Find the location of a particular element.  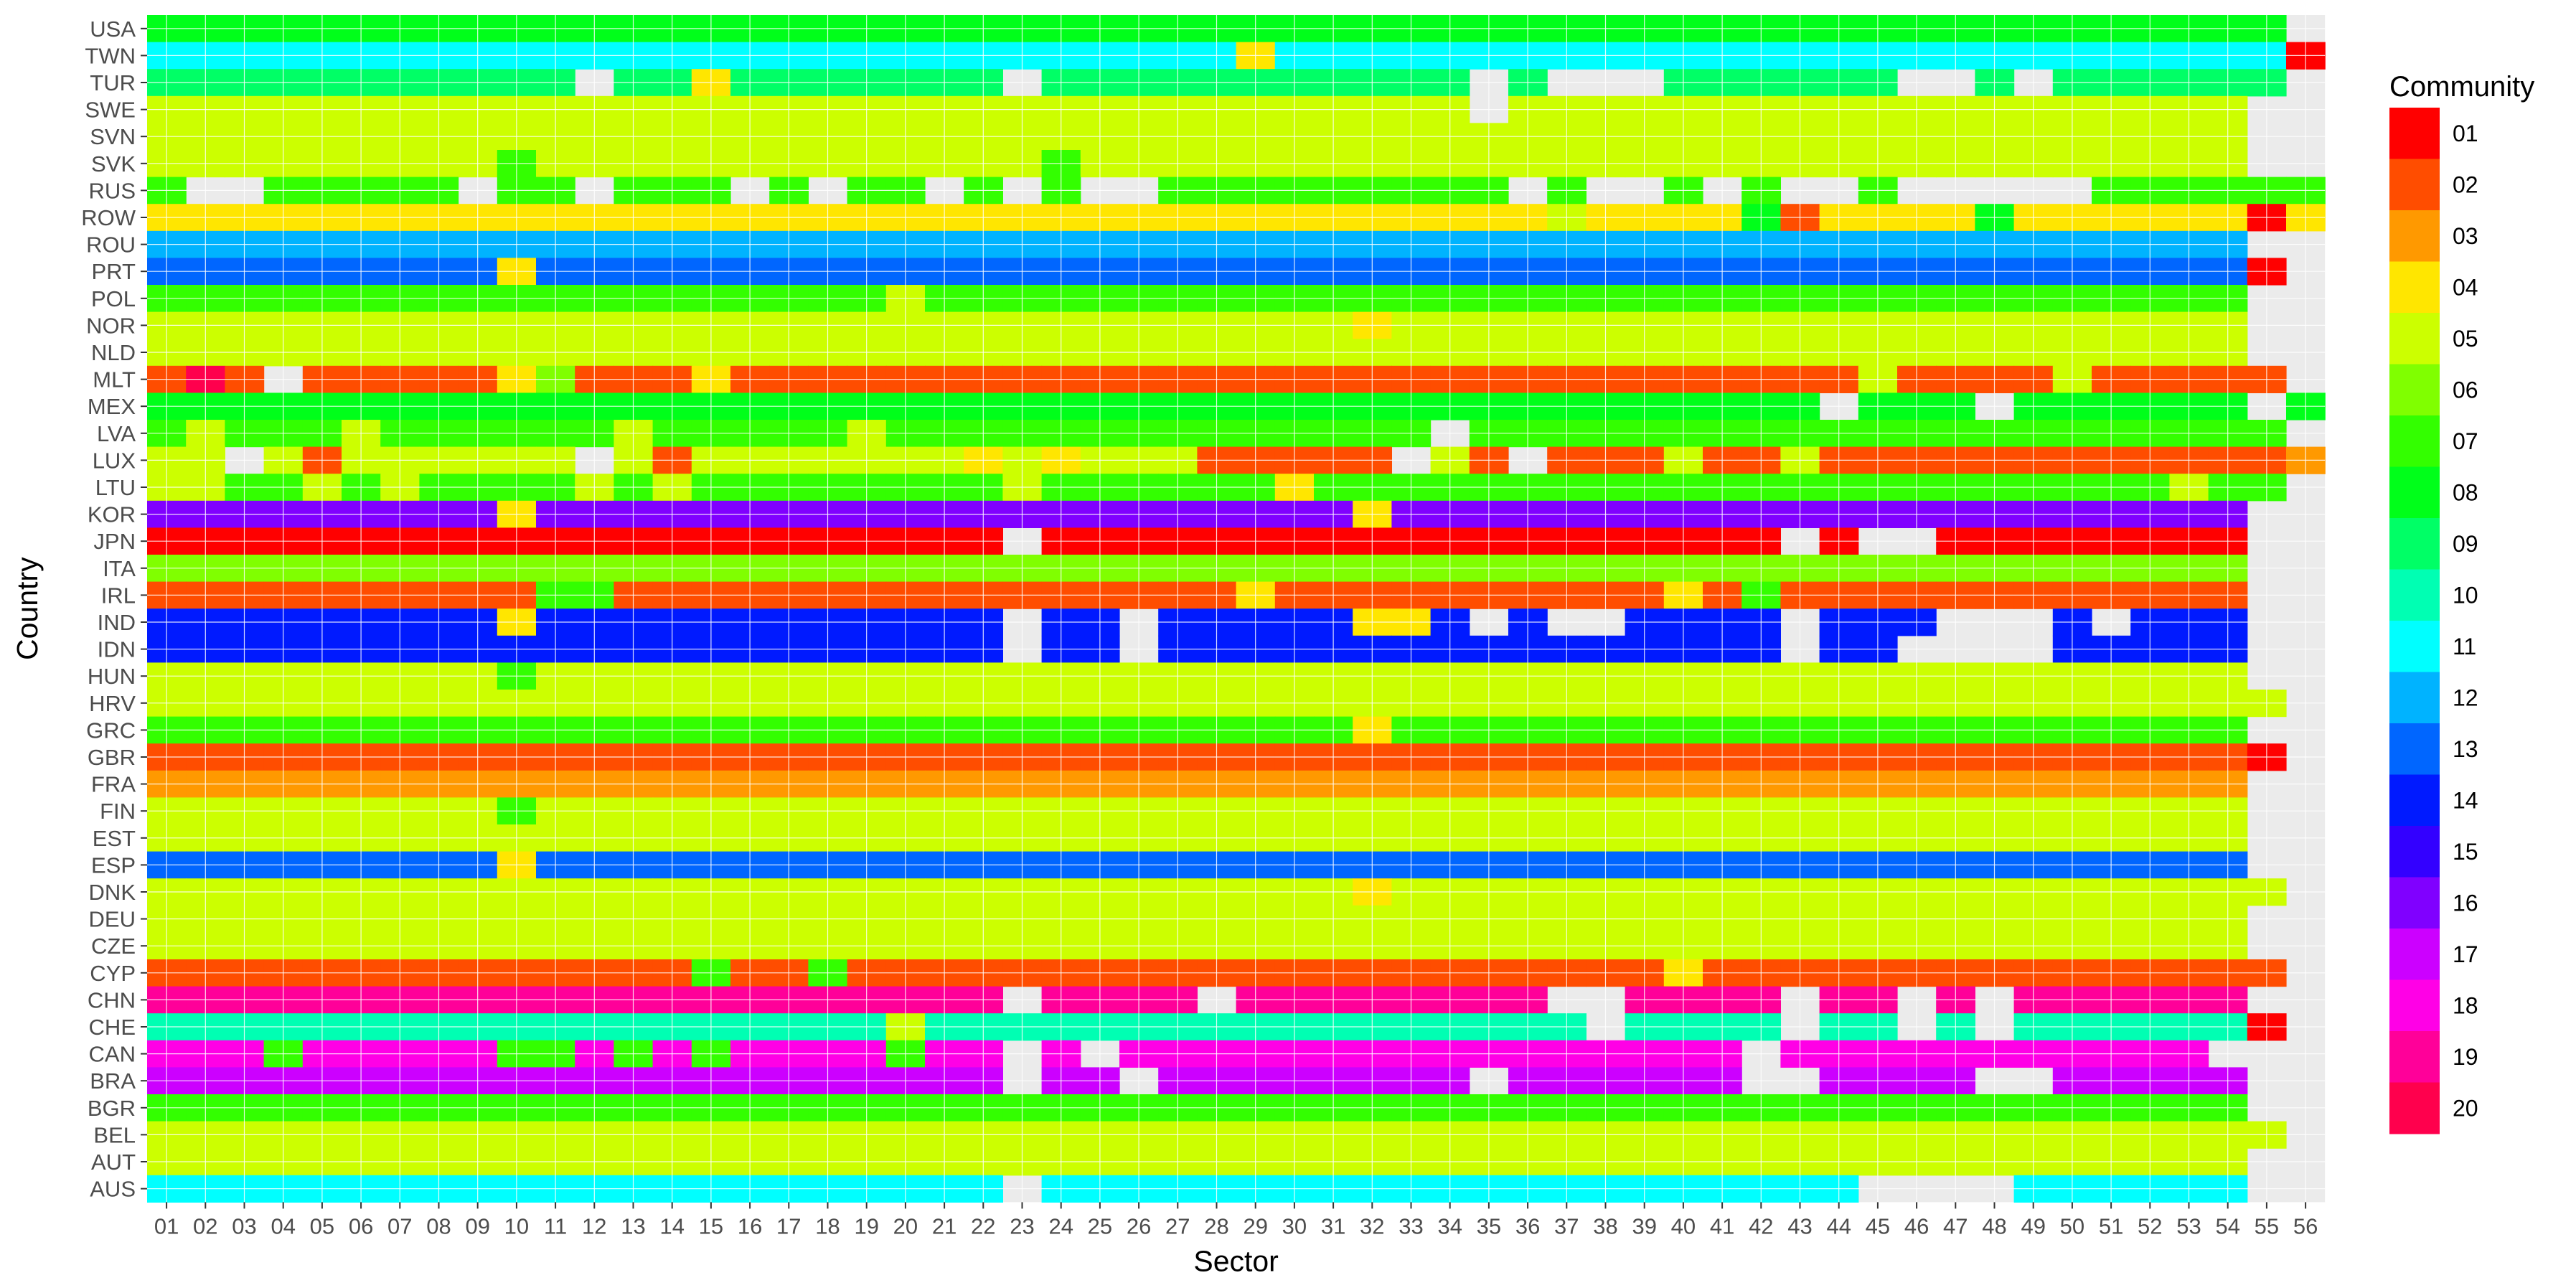

y-tick-label: CZE is located at coordinates (113, 946).